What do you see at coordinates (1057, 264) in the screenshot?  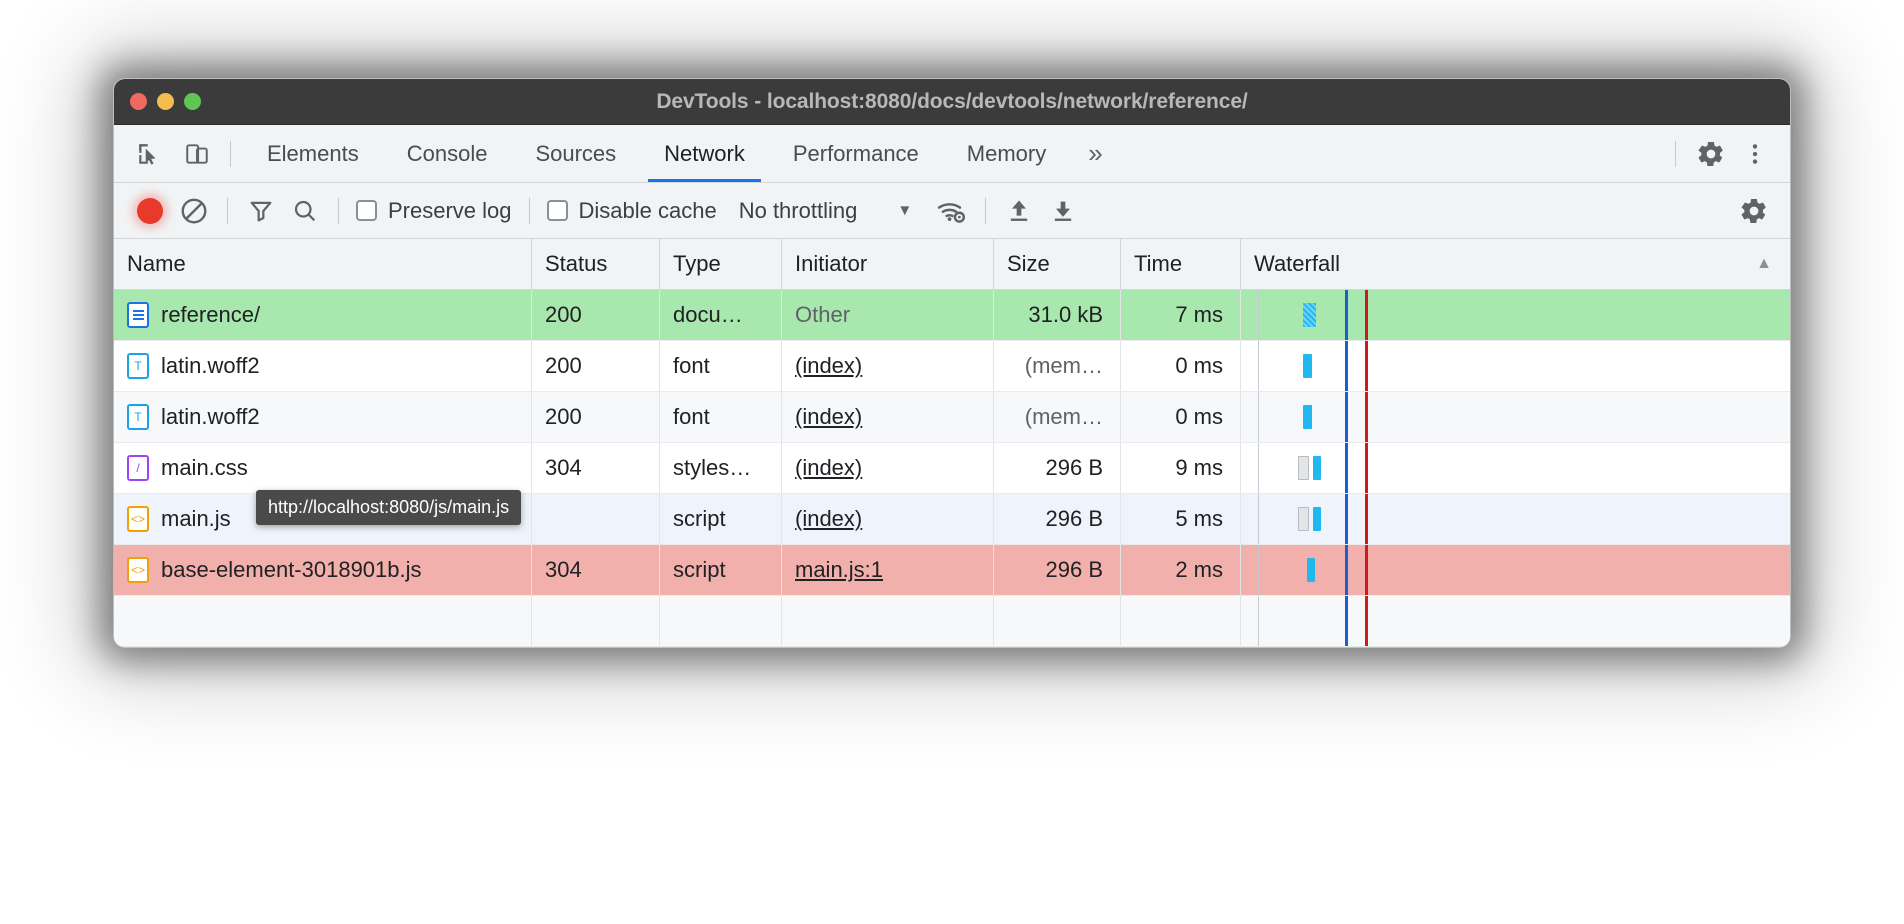 I see `column-header-size: Size` at bounding box center [1057, 264].